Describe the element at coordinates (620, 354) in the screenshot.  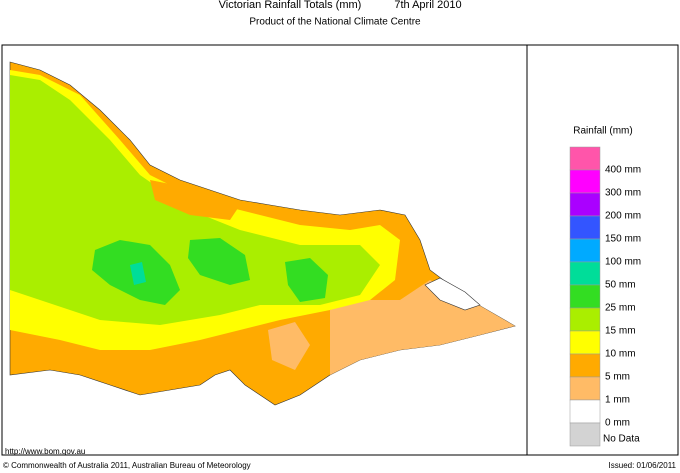
I see `legend-label: 10 mm` at that location.